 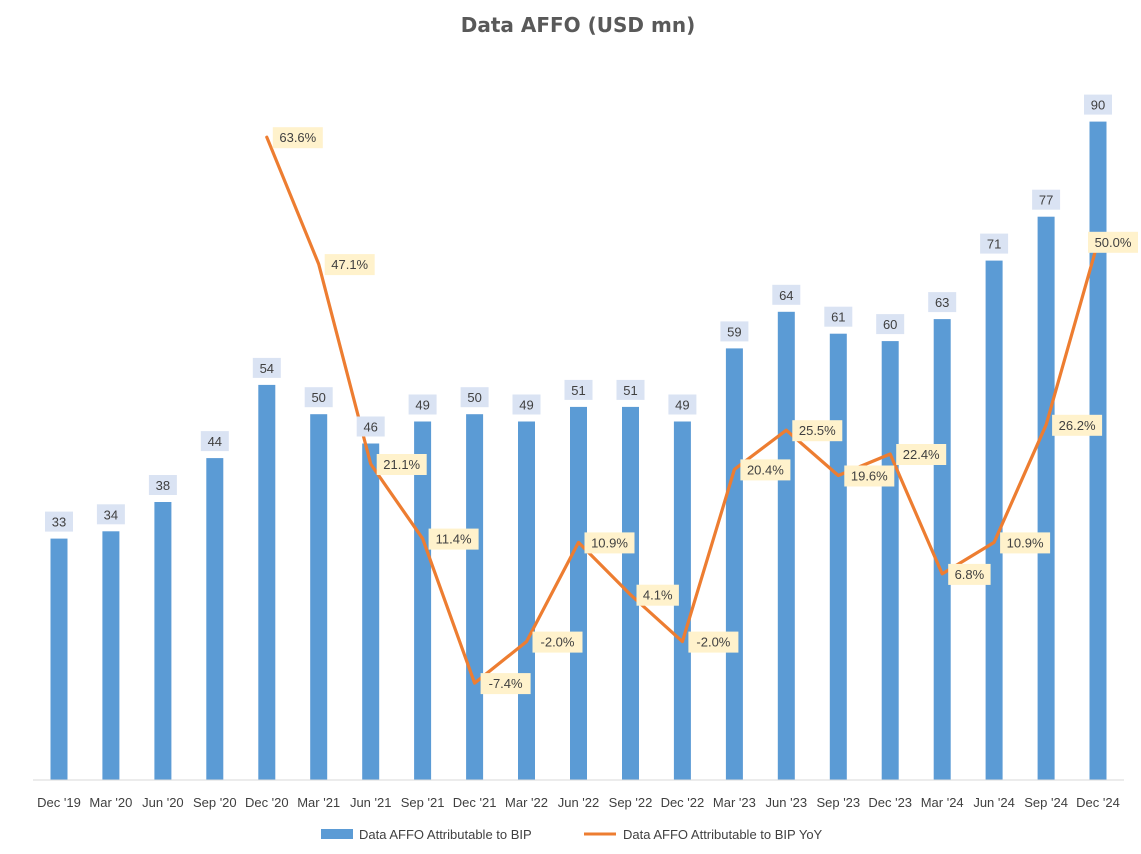 I want to click on bar-label-text: 50, so click(x=474, y=397).